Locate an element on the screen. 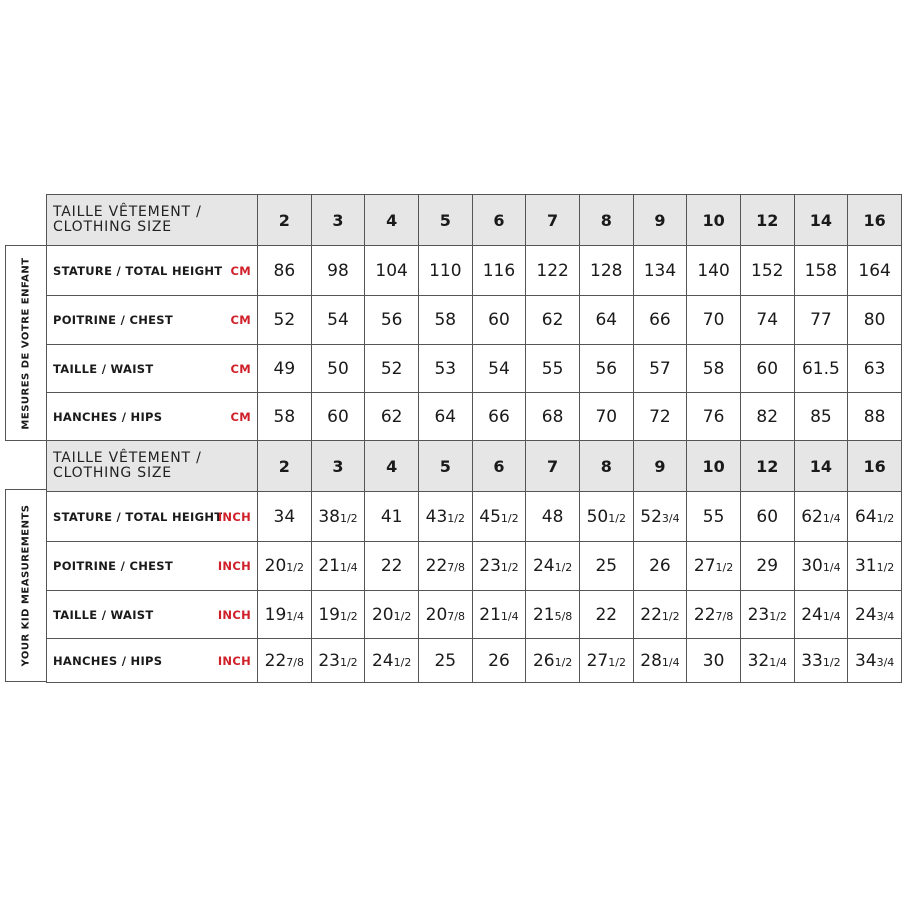  size-header-cell: 14 is located at coordinates (821, 220).